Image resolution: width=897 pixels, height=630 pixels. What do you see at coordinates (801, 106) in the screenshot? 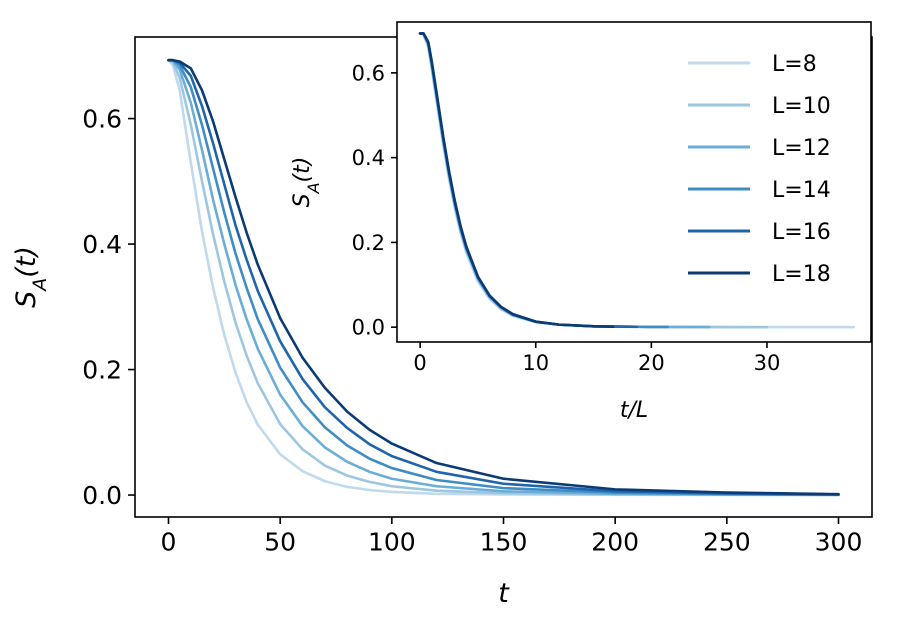
I see `legend-label: L=10` at bounding box center [801, 106].